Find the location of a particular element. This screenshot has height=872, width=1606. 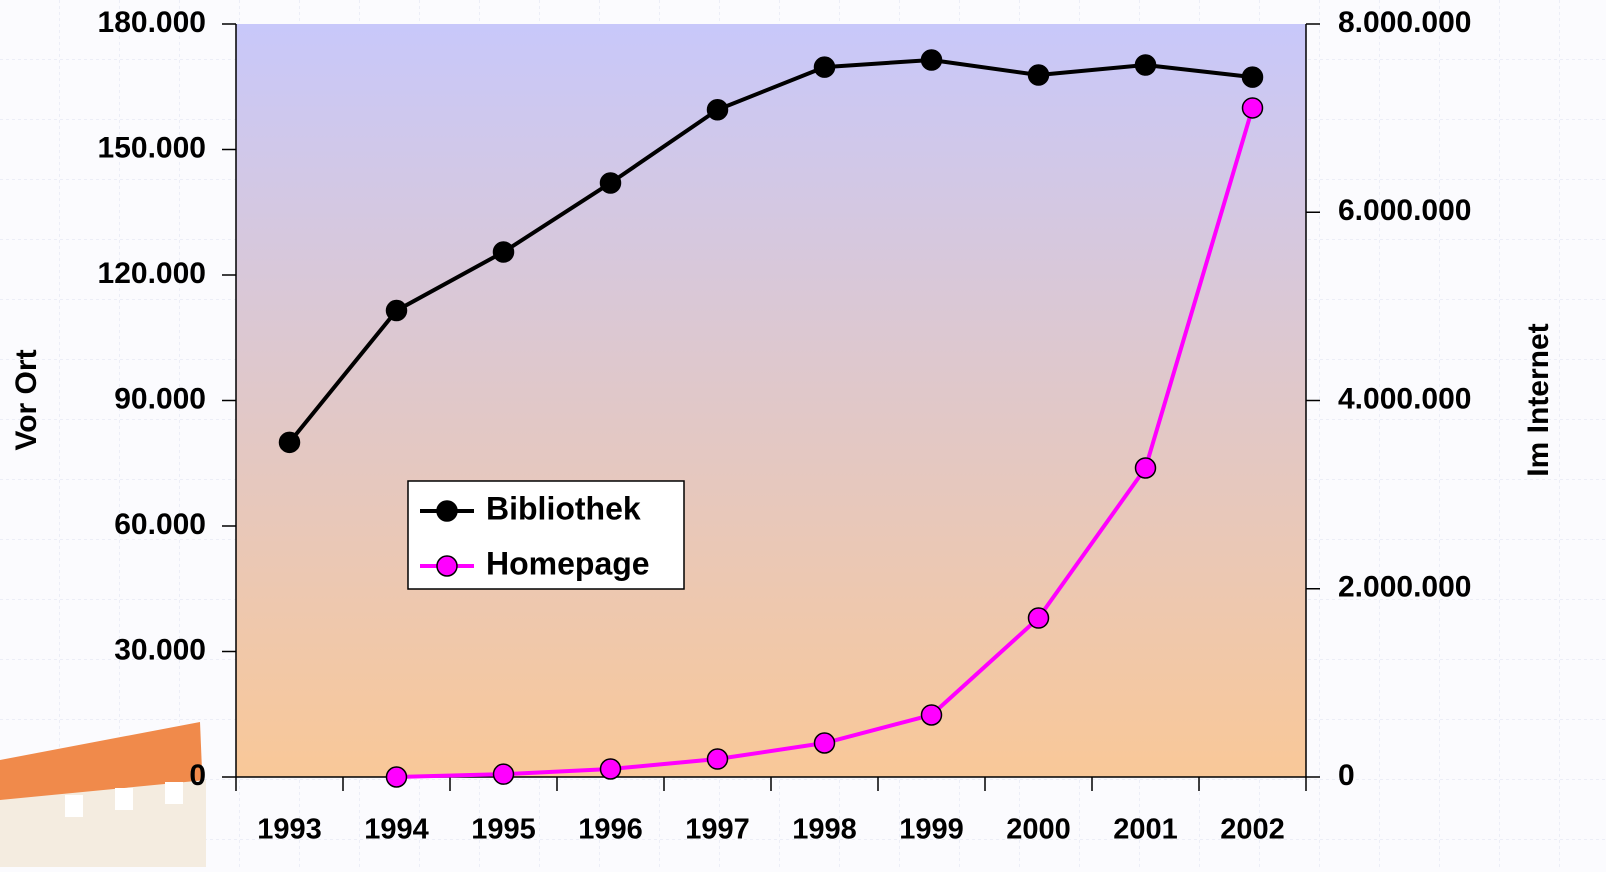

x-tick-label: 1999 is located at coordinates (931, 830).